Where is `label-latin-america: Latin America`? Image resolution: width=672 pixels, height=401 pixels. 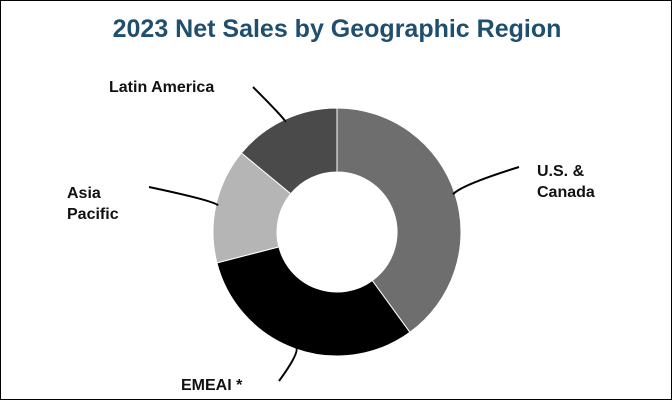 label-latin-america: Latin America is located at coordinates (162, 87).